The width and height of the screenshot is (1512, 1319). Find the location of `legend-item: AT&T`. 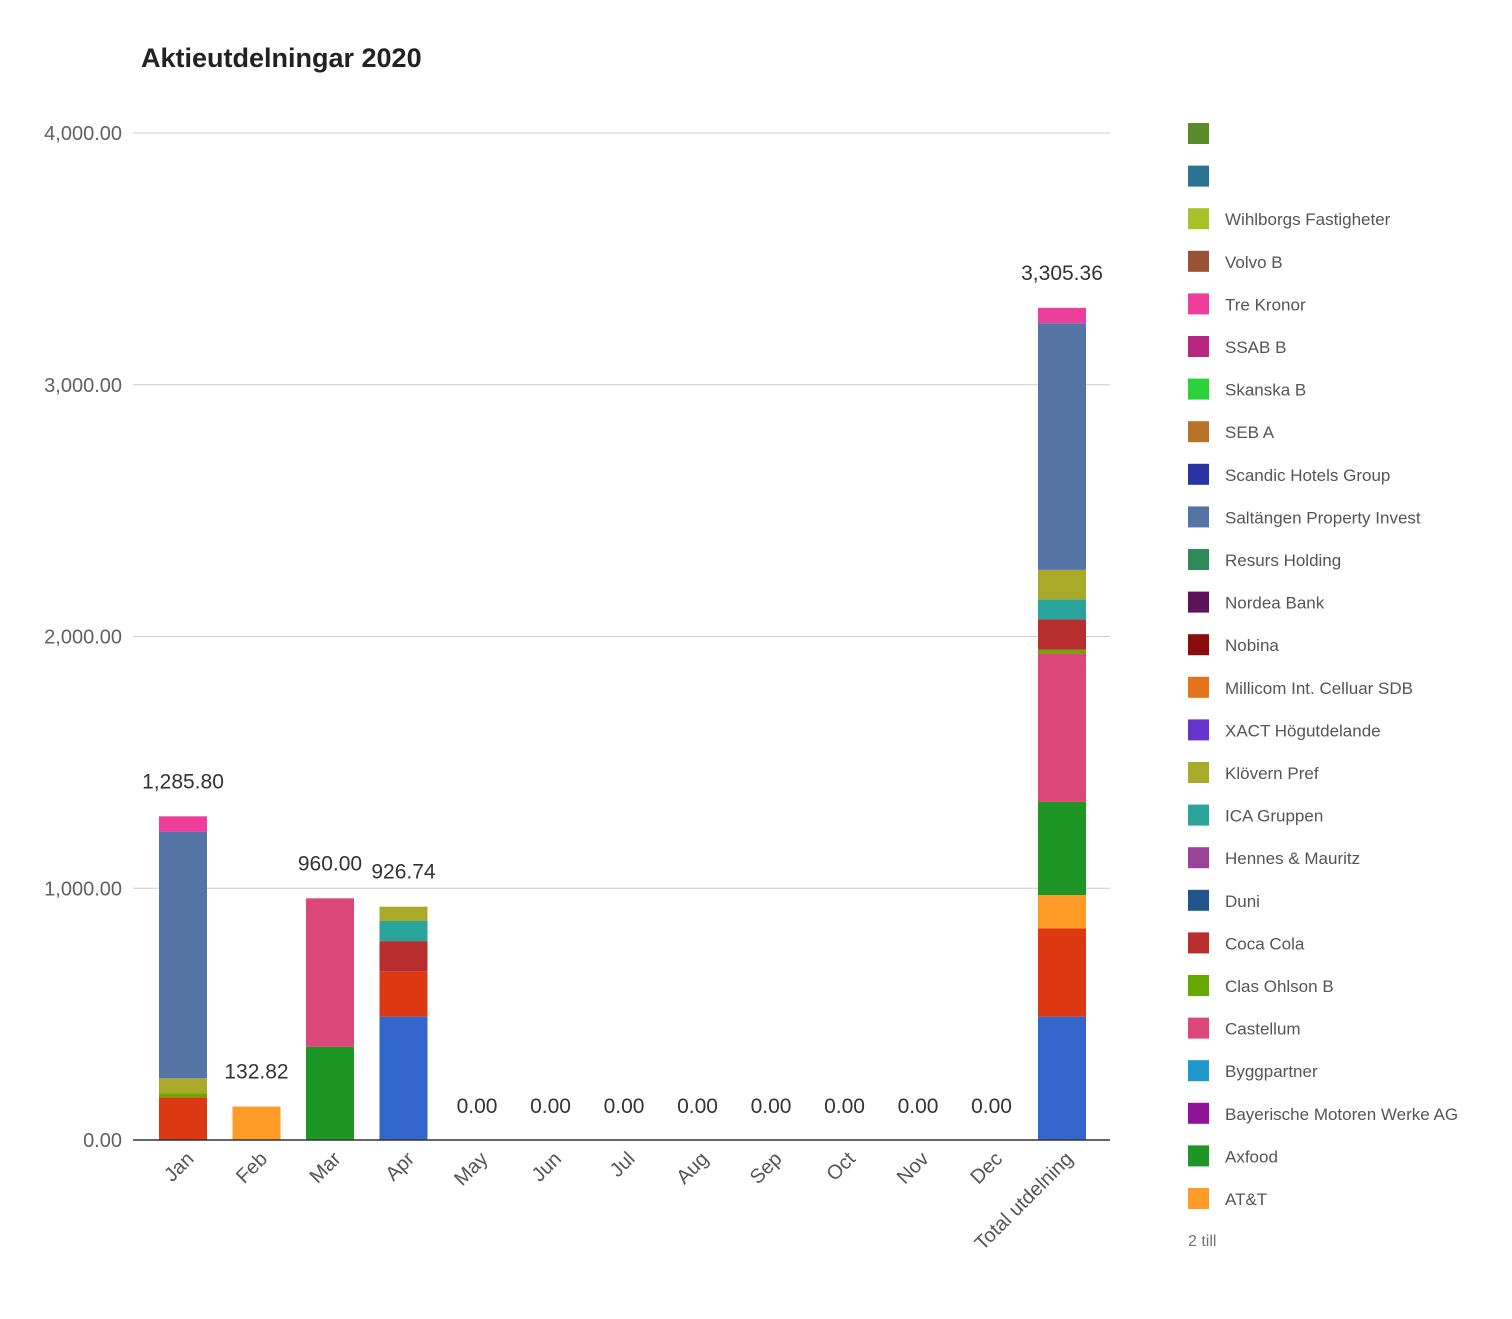

legend-item: AT&T is located at coordinates (1227, 1198).